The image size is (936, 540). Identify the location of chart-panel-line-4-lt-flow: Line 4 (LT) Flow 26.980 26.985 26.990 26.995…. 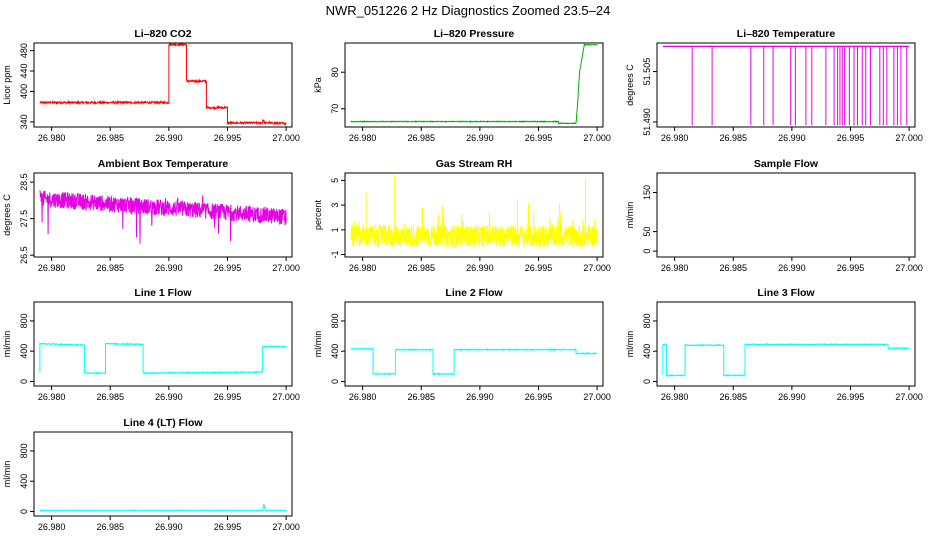
(151, 474).